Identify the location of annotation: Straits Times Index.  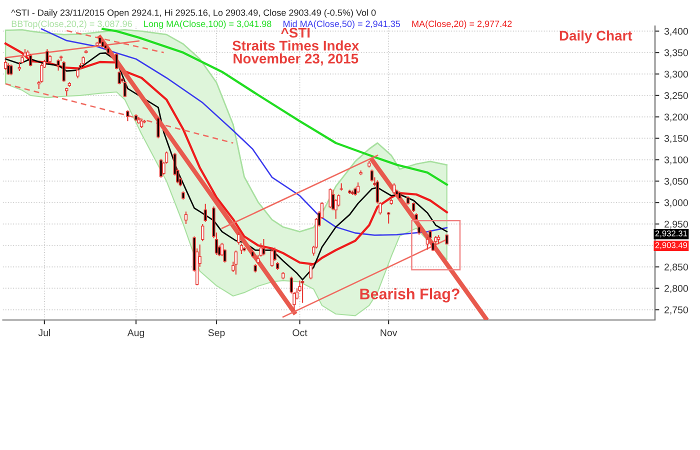
(296, 45).